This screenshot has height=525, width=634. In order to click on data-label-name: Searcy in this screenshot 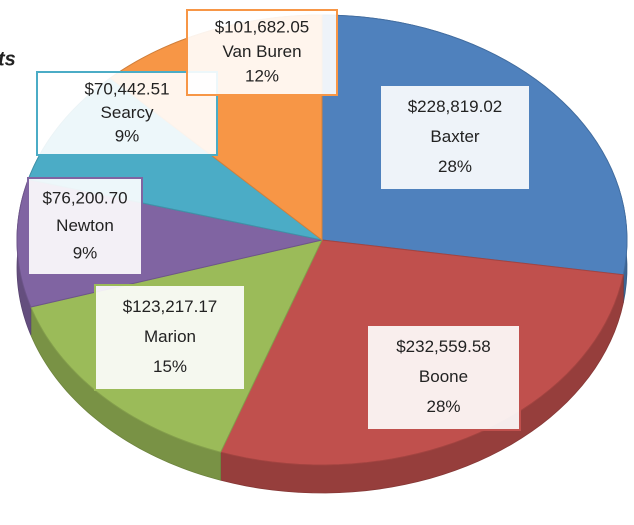, I will do `click(127, 112)`.